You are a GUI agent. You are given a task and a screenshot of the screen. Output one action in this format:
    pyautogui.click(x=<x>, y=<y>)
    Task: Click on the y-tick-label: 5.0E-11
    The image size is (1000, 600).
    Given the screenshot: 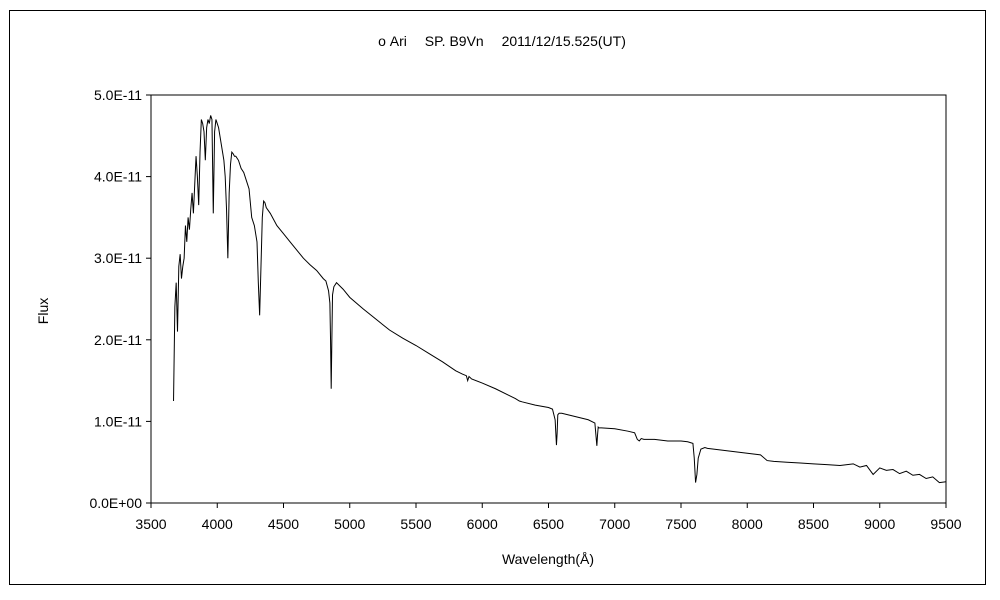 What is the action you would take?
    pyautogui.click(x=118, y=95)
    